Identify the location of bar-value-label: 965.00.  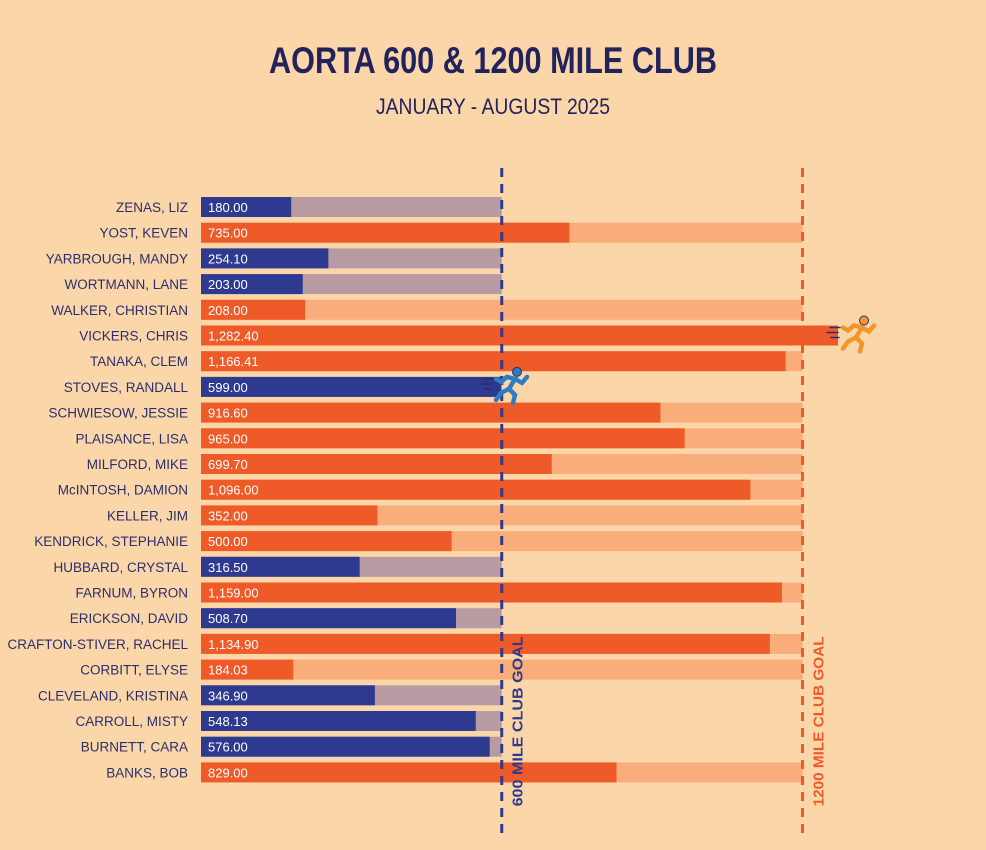
(228, 438).